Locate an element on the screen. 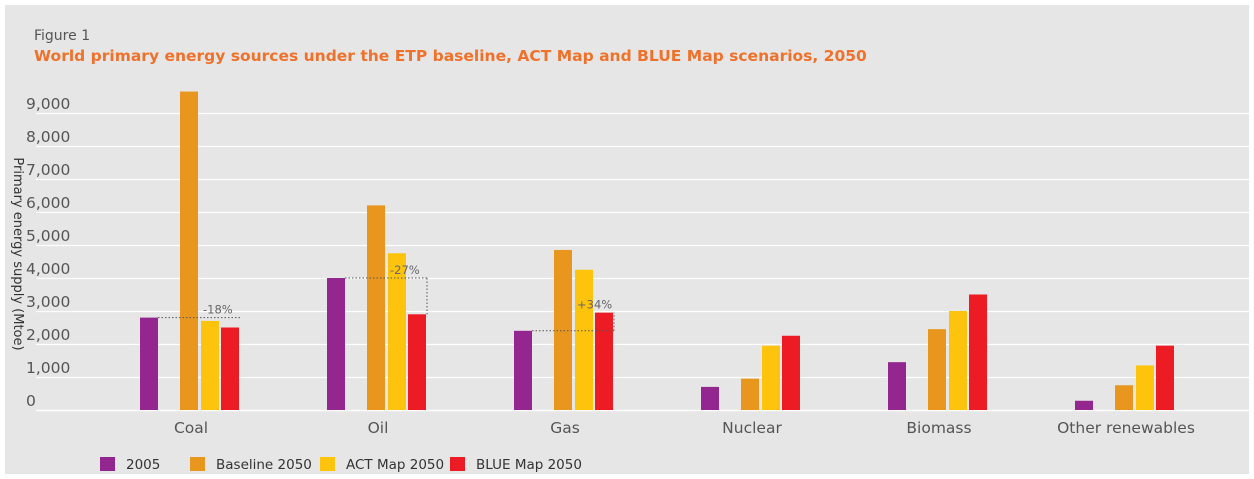  y-tick-label: 5,000 is located at coordinates (48, 236).